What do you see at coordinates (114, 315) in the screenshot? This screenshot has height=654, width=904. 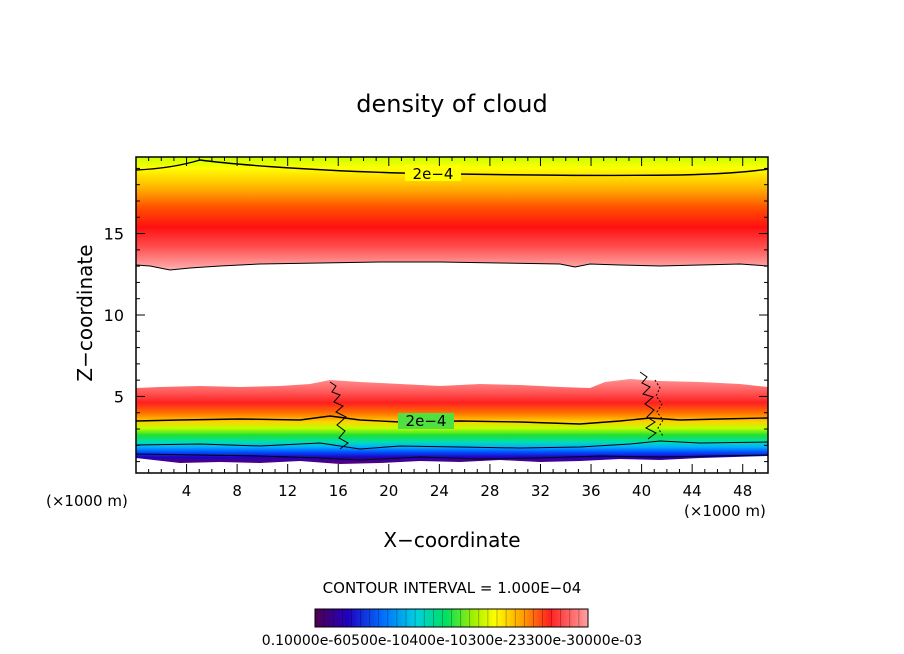 I see `y-tick-label: 10` at bounding box center [114, 315].